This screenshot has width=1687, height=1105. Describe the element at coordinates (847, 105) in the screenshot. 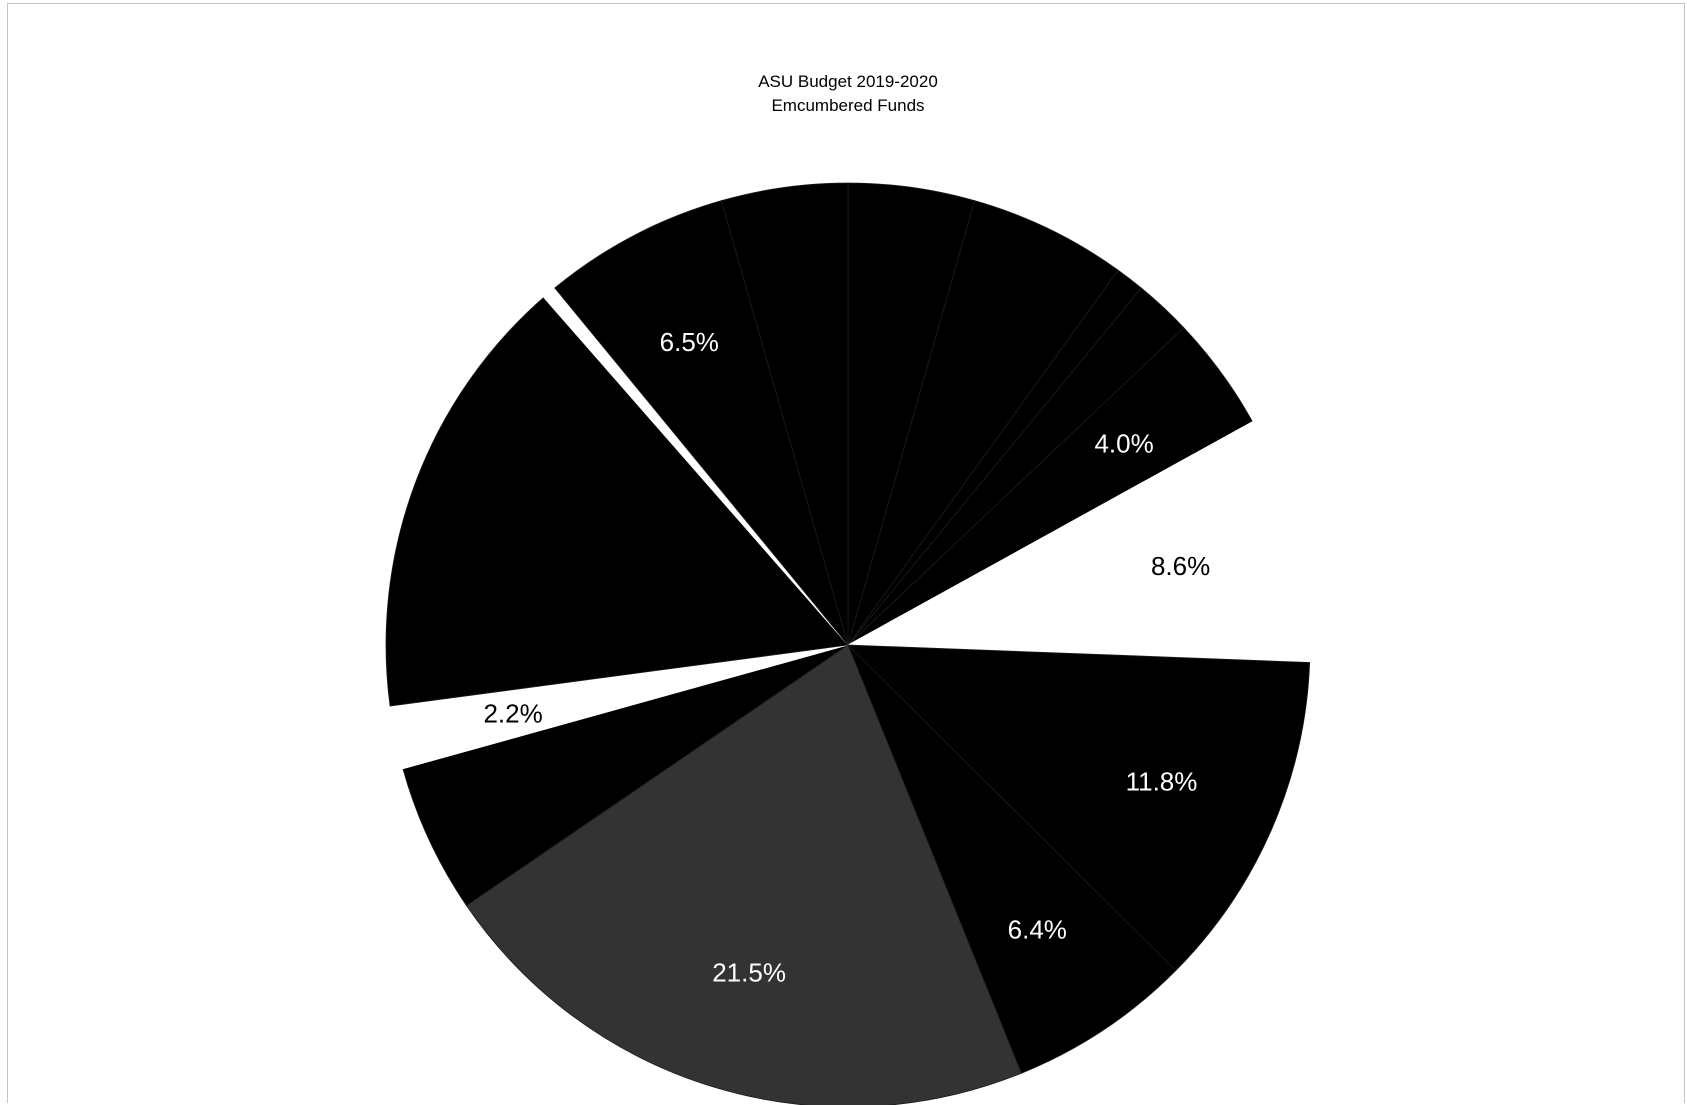

I see `chart-subtitle: Emcumbered Funds` at that location.